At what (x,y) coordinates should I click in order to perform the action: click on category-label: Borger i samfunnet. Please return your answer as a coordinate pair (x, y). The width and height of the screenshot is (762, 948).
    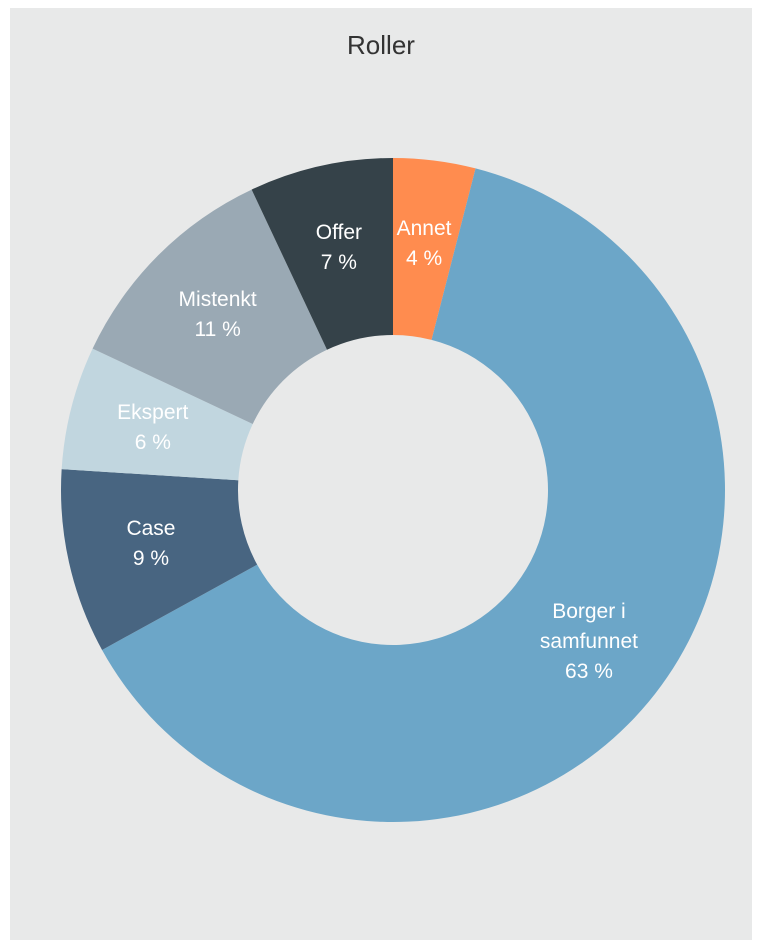
    Looking at the image, I should click on (588, 626).